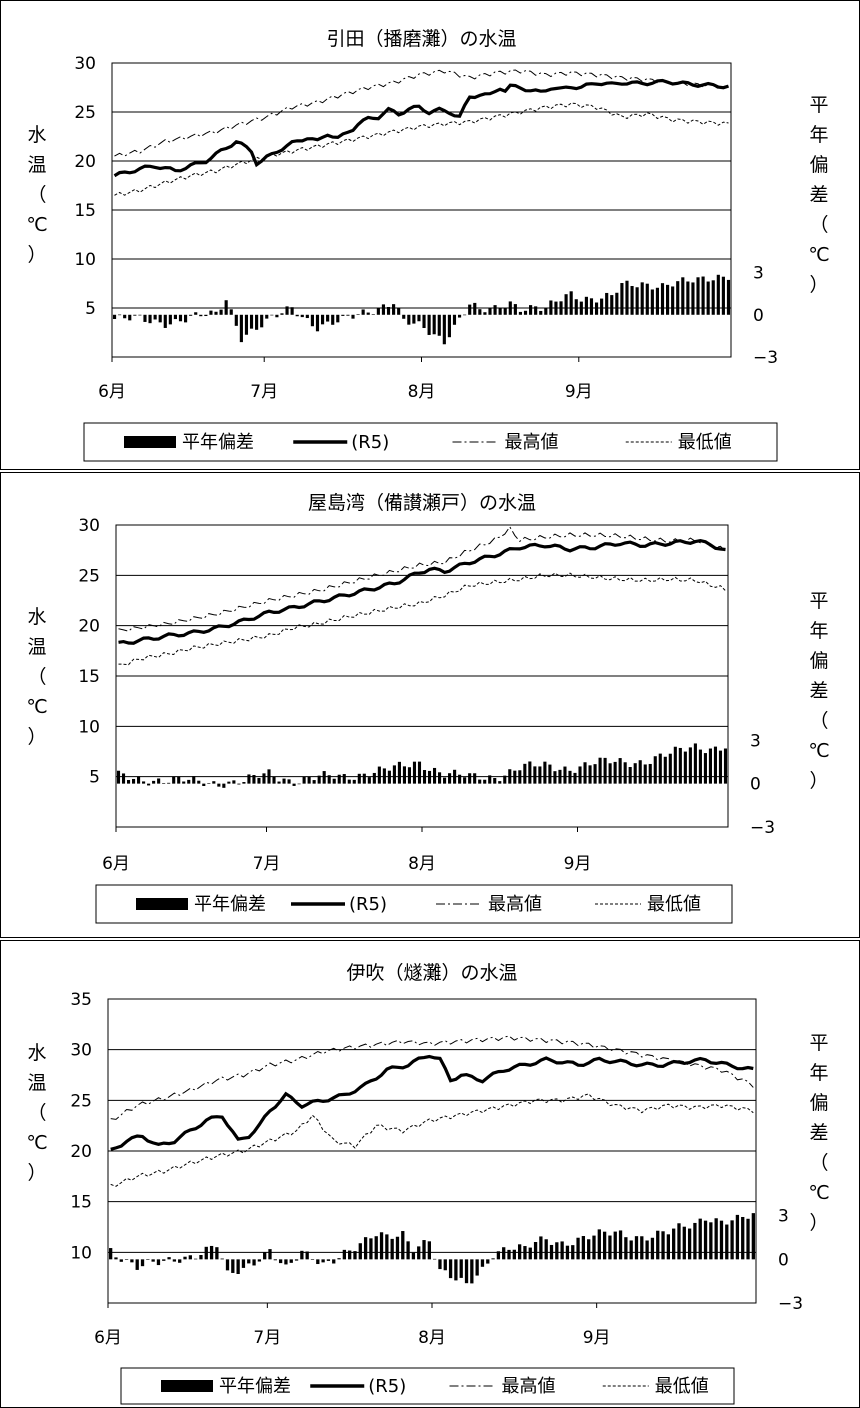 This screenshot has width=860, height=1408. I want to click on y-right-axis-label-char: 年, so click(818, 631).